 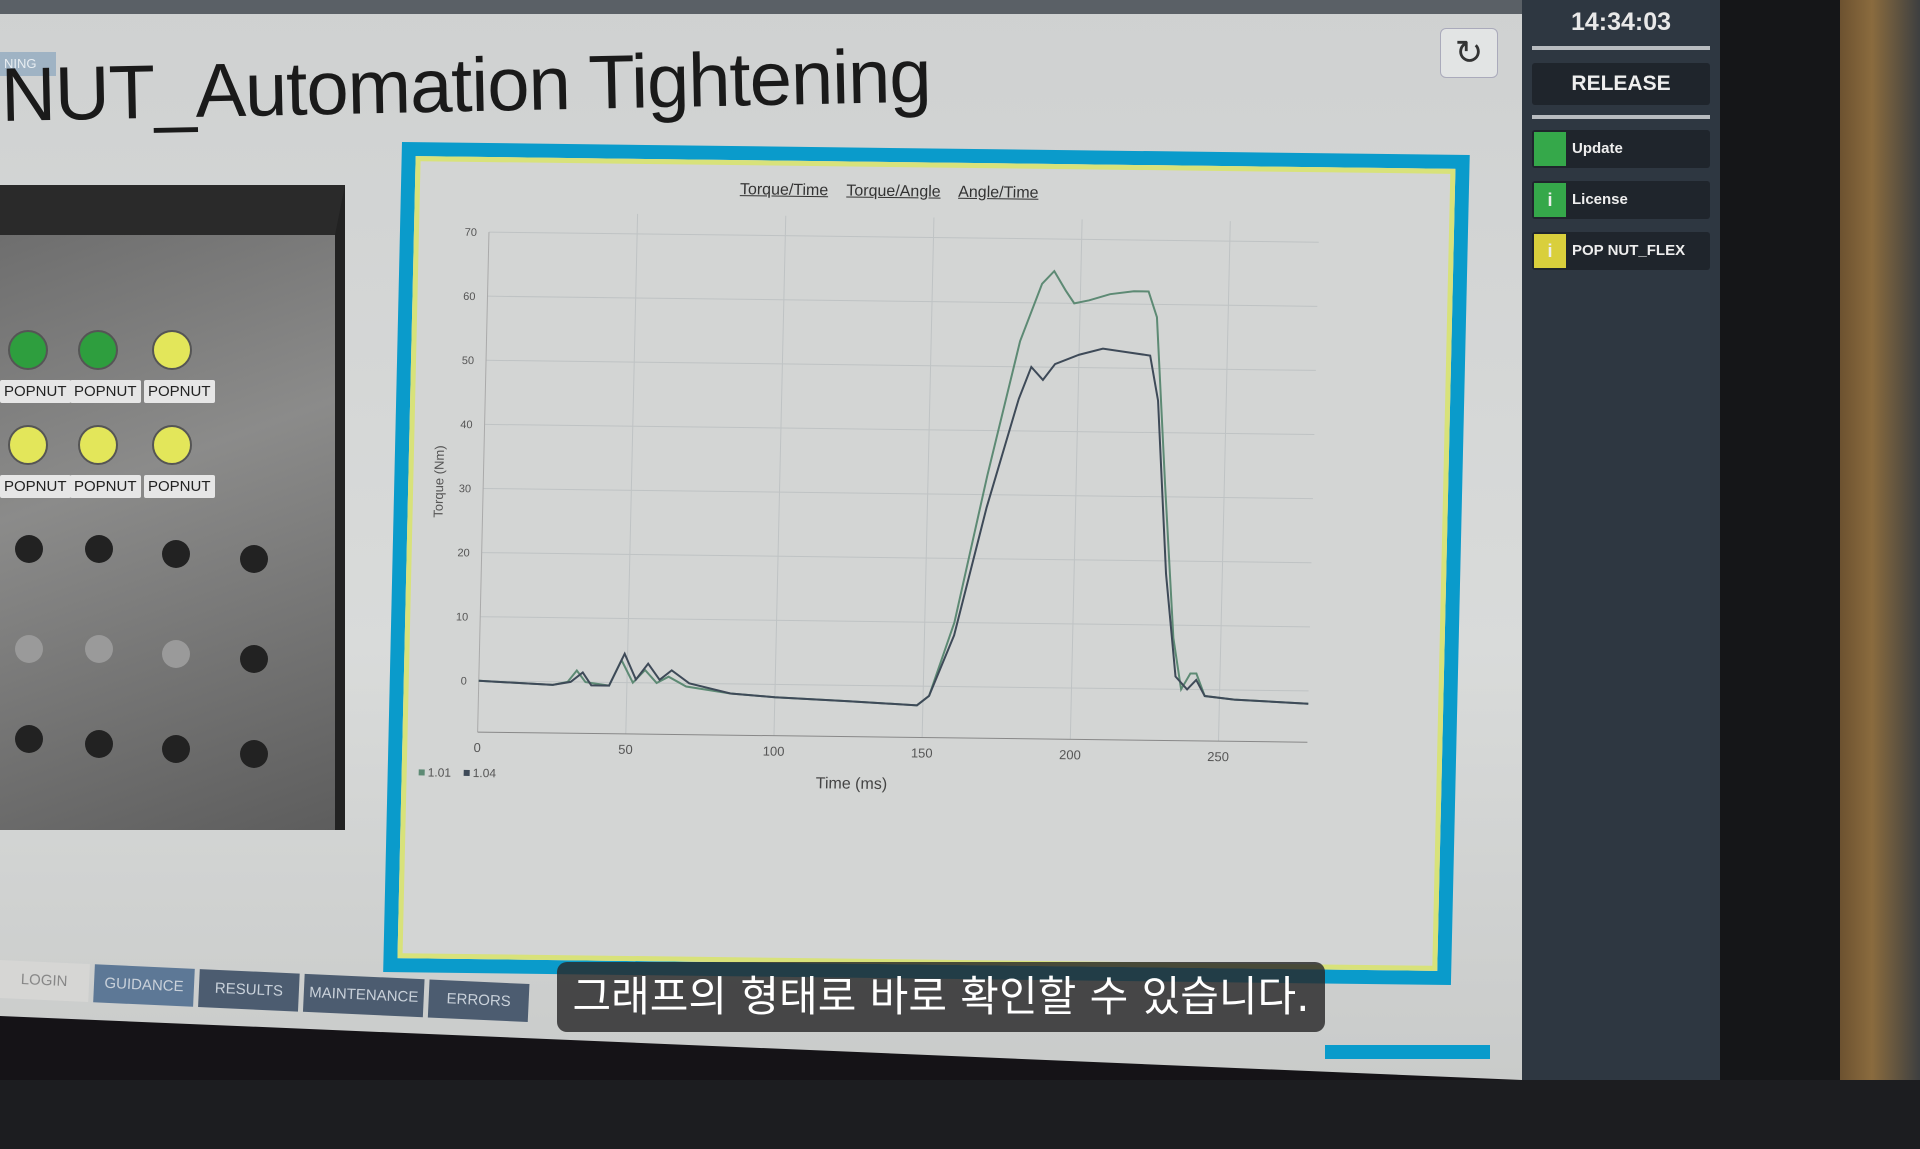 I want to click on y-tick-label: 50, so click(x=468, y=361).